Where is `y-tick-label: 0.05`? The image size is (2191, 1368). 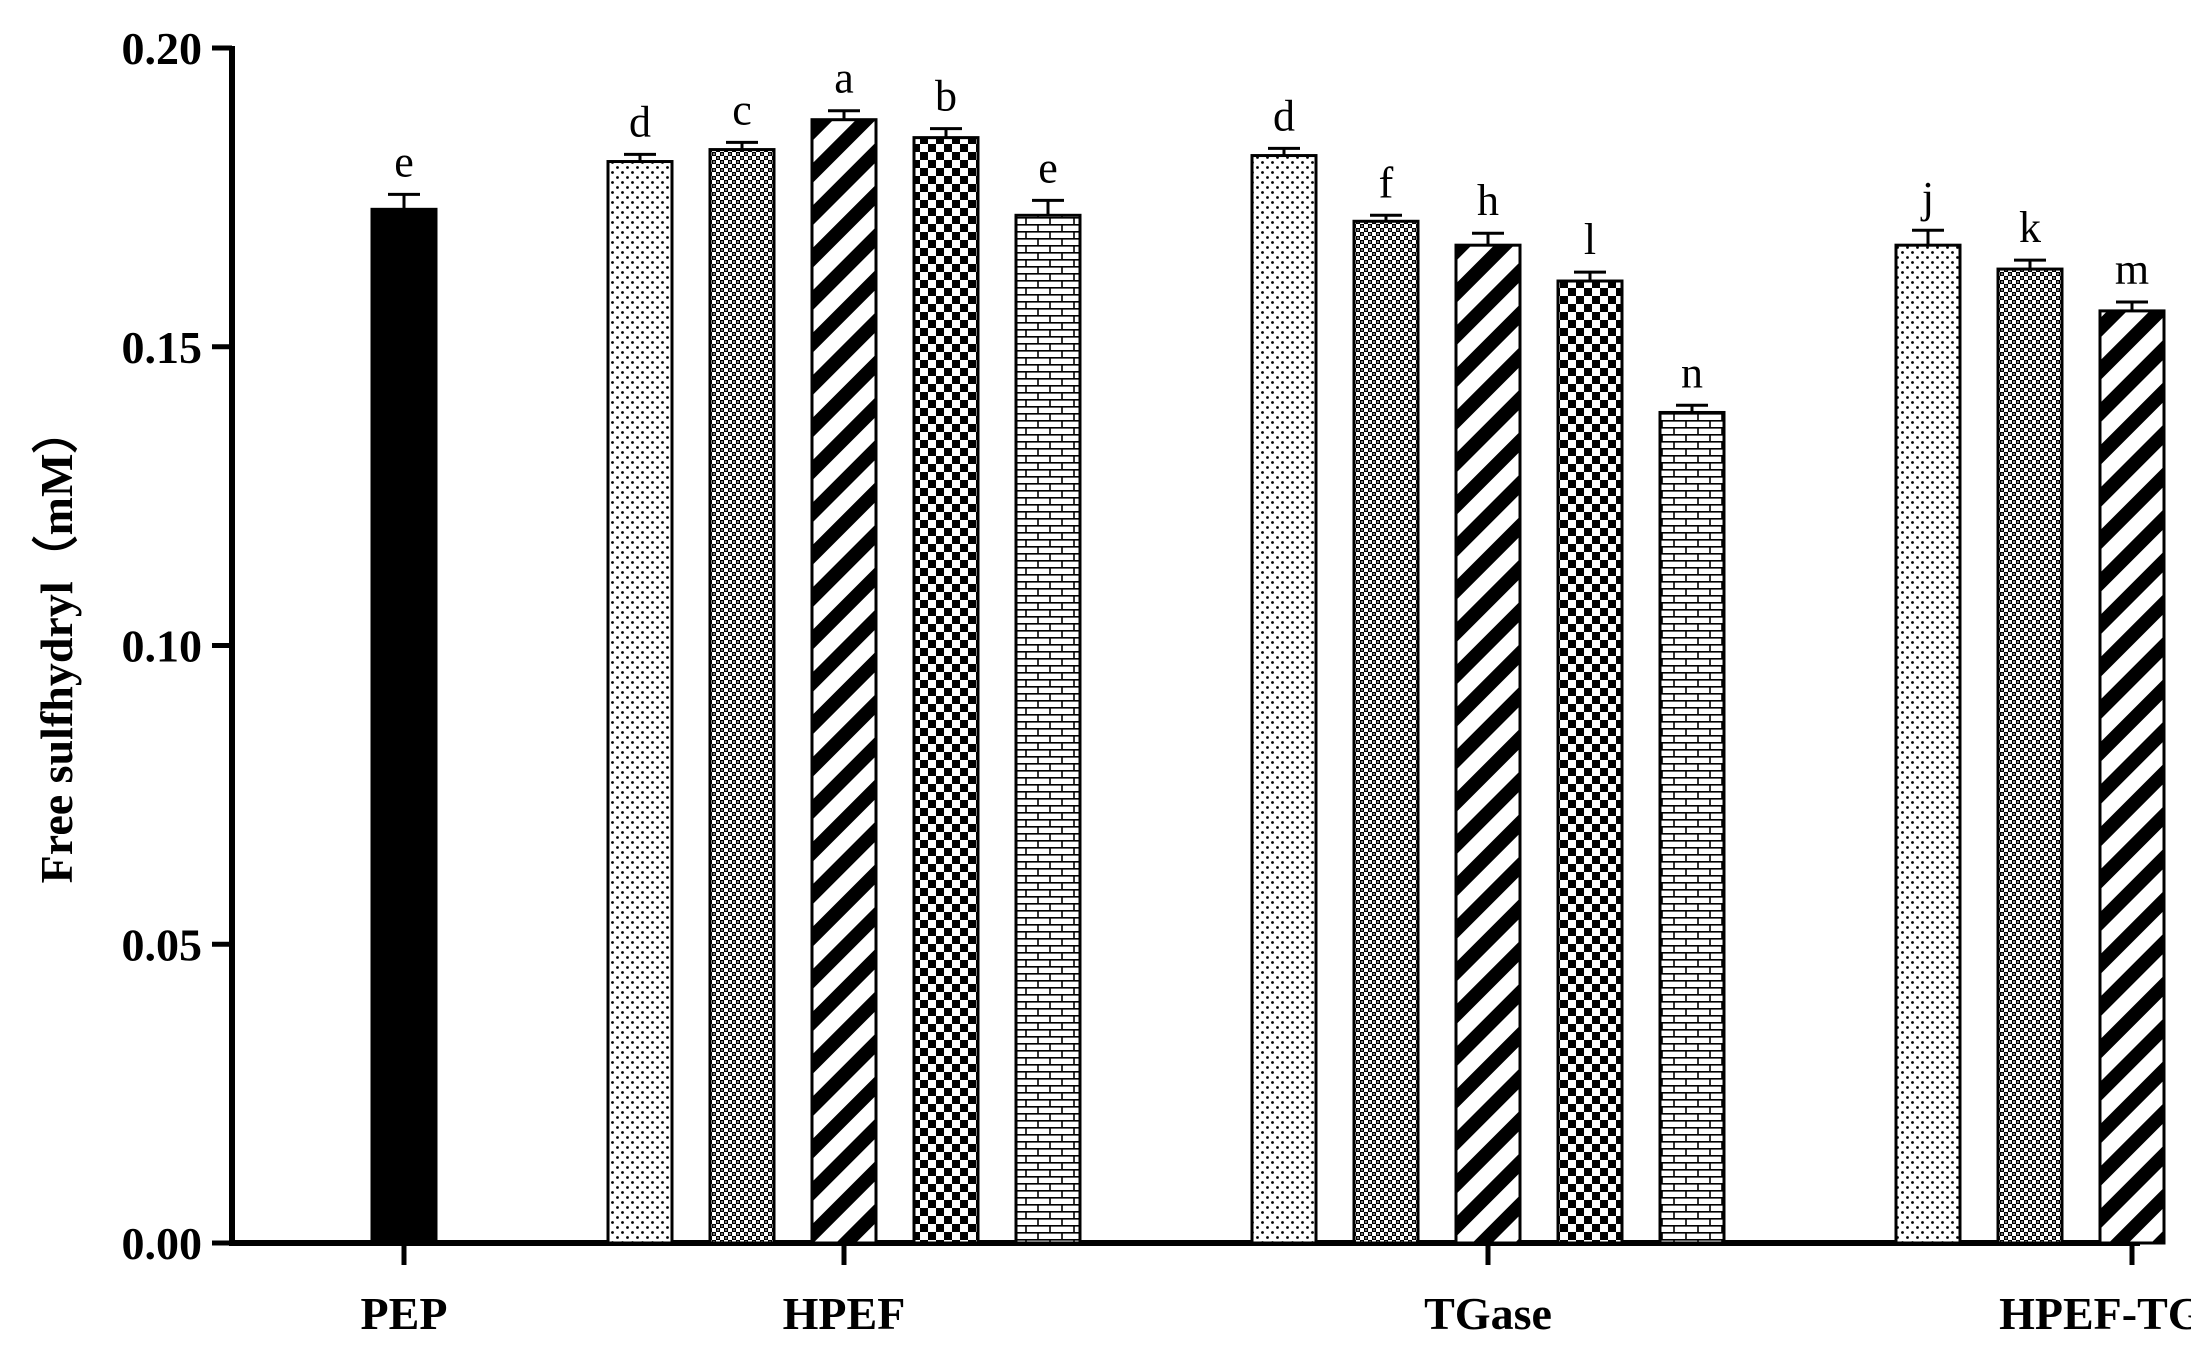
y-tick-label: 0.05 is located at coordinates (162, 944).